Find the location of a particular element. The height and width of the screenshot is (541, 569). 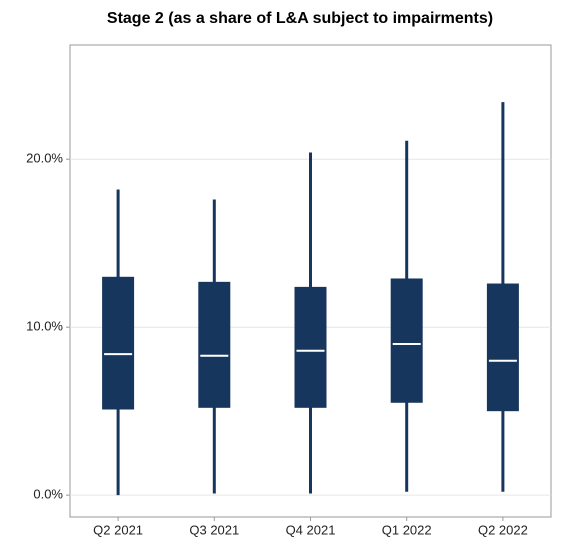

x-tick-label: Q1 2022 is located at coordinates (407, 529).